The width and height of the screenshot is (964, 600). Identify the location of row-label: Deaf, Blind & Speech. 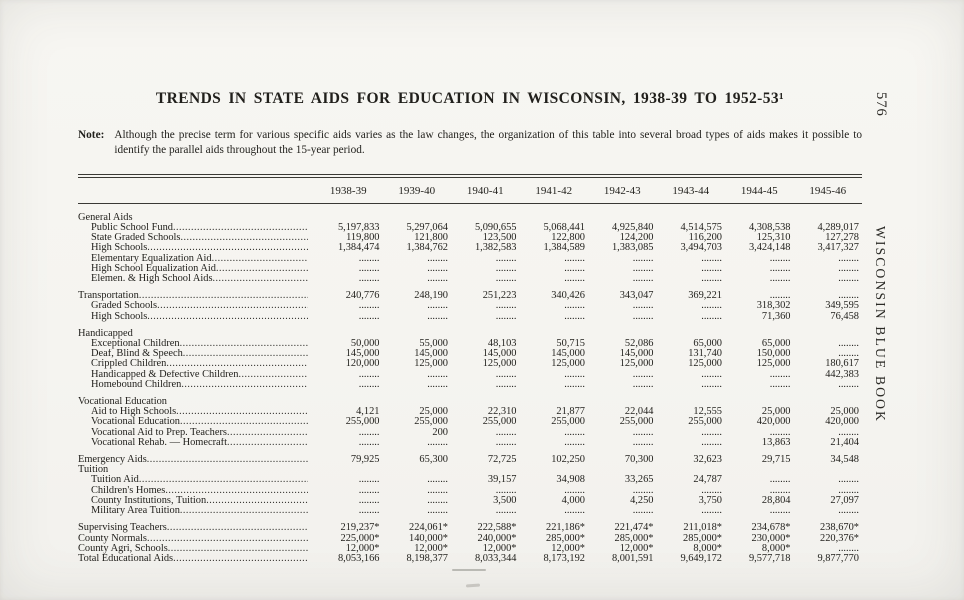
(137, 354).